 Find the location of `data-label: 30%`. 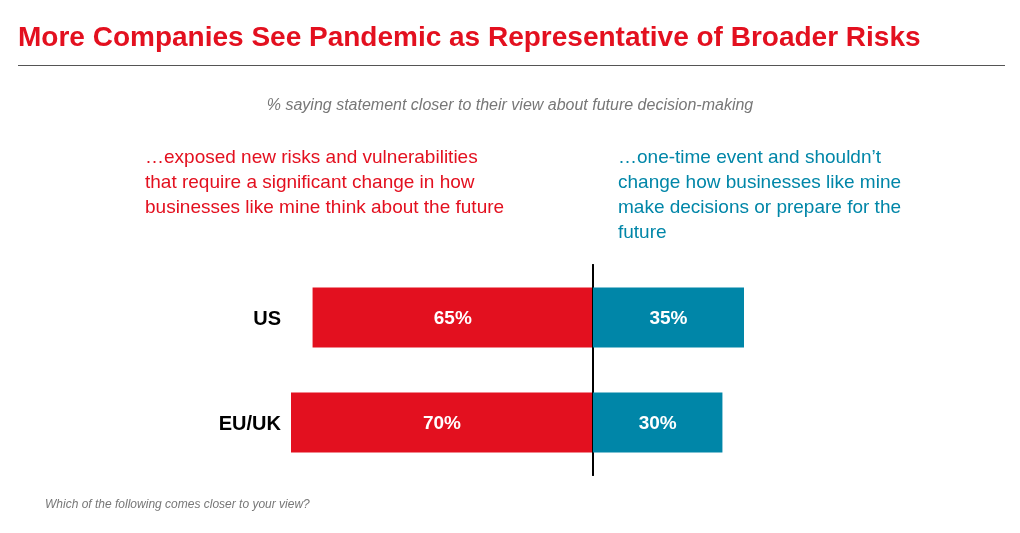

data-label: 30% is located at coordinates (657, 422).